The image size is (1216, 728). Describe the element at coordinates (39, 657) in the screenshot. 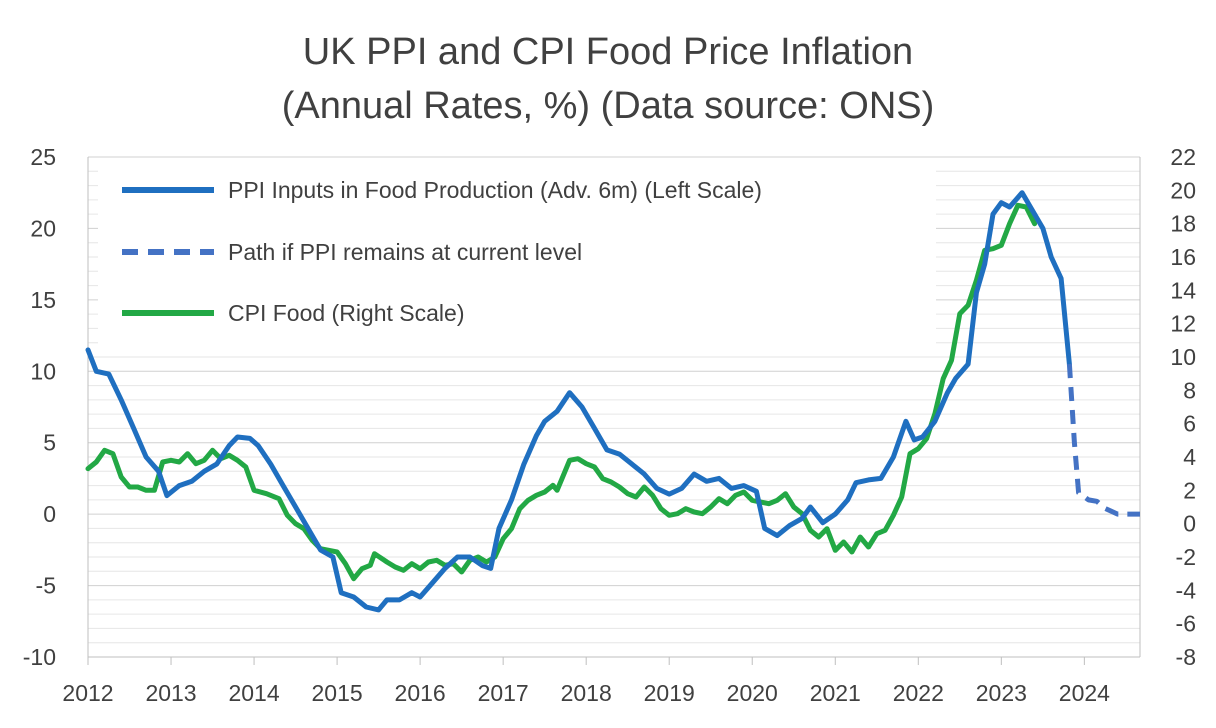

I see `left-tick-label: -10` at that location.